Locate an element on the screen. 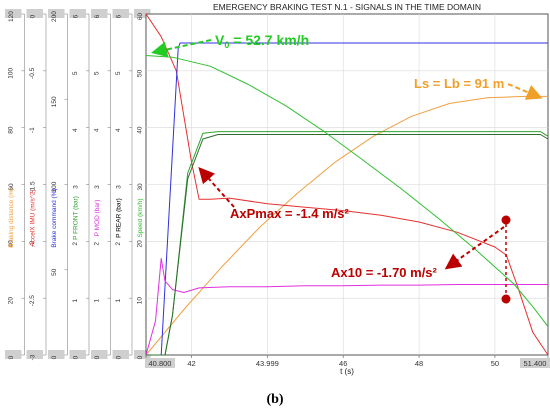 This screenshot has width=550, height=417. y-axis-label: Brake command (%) is located at coordinates (54, 217).